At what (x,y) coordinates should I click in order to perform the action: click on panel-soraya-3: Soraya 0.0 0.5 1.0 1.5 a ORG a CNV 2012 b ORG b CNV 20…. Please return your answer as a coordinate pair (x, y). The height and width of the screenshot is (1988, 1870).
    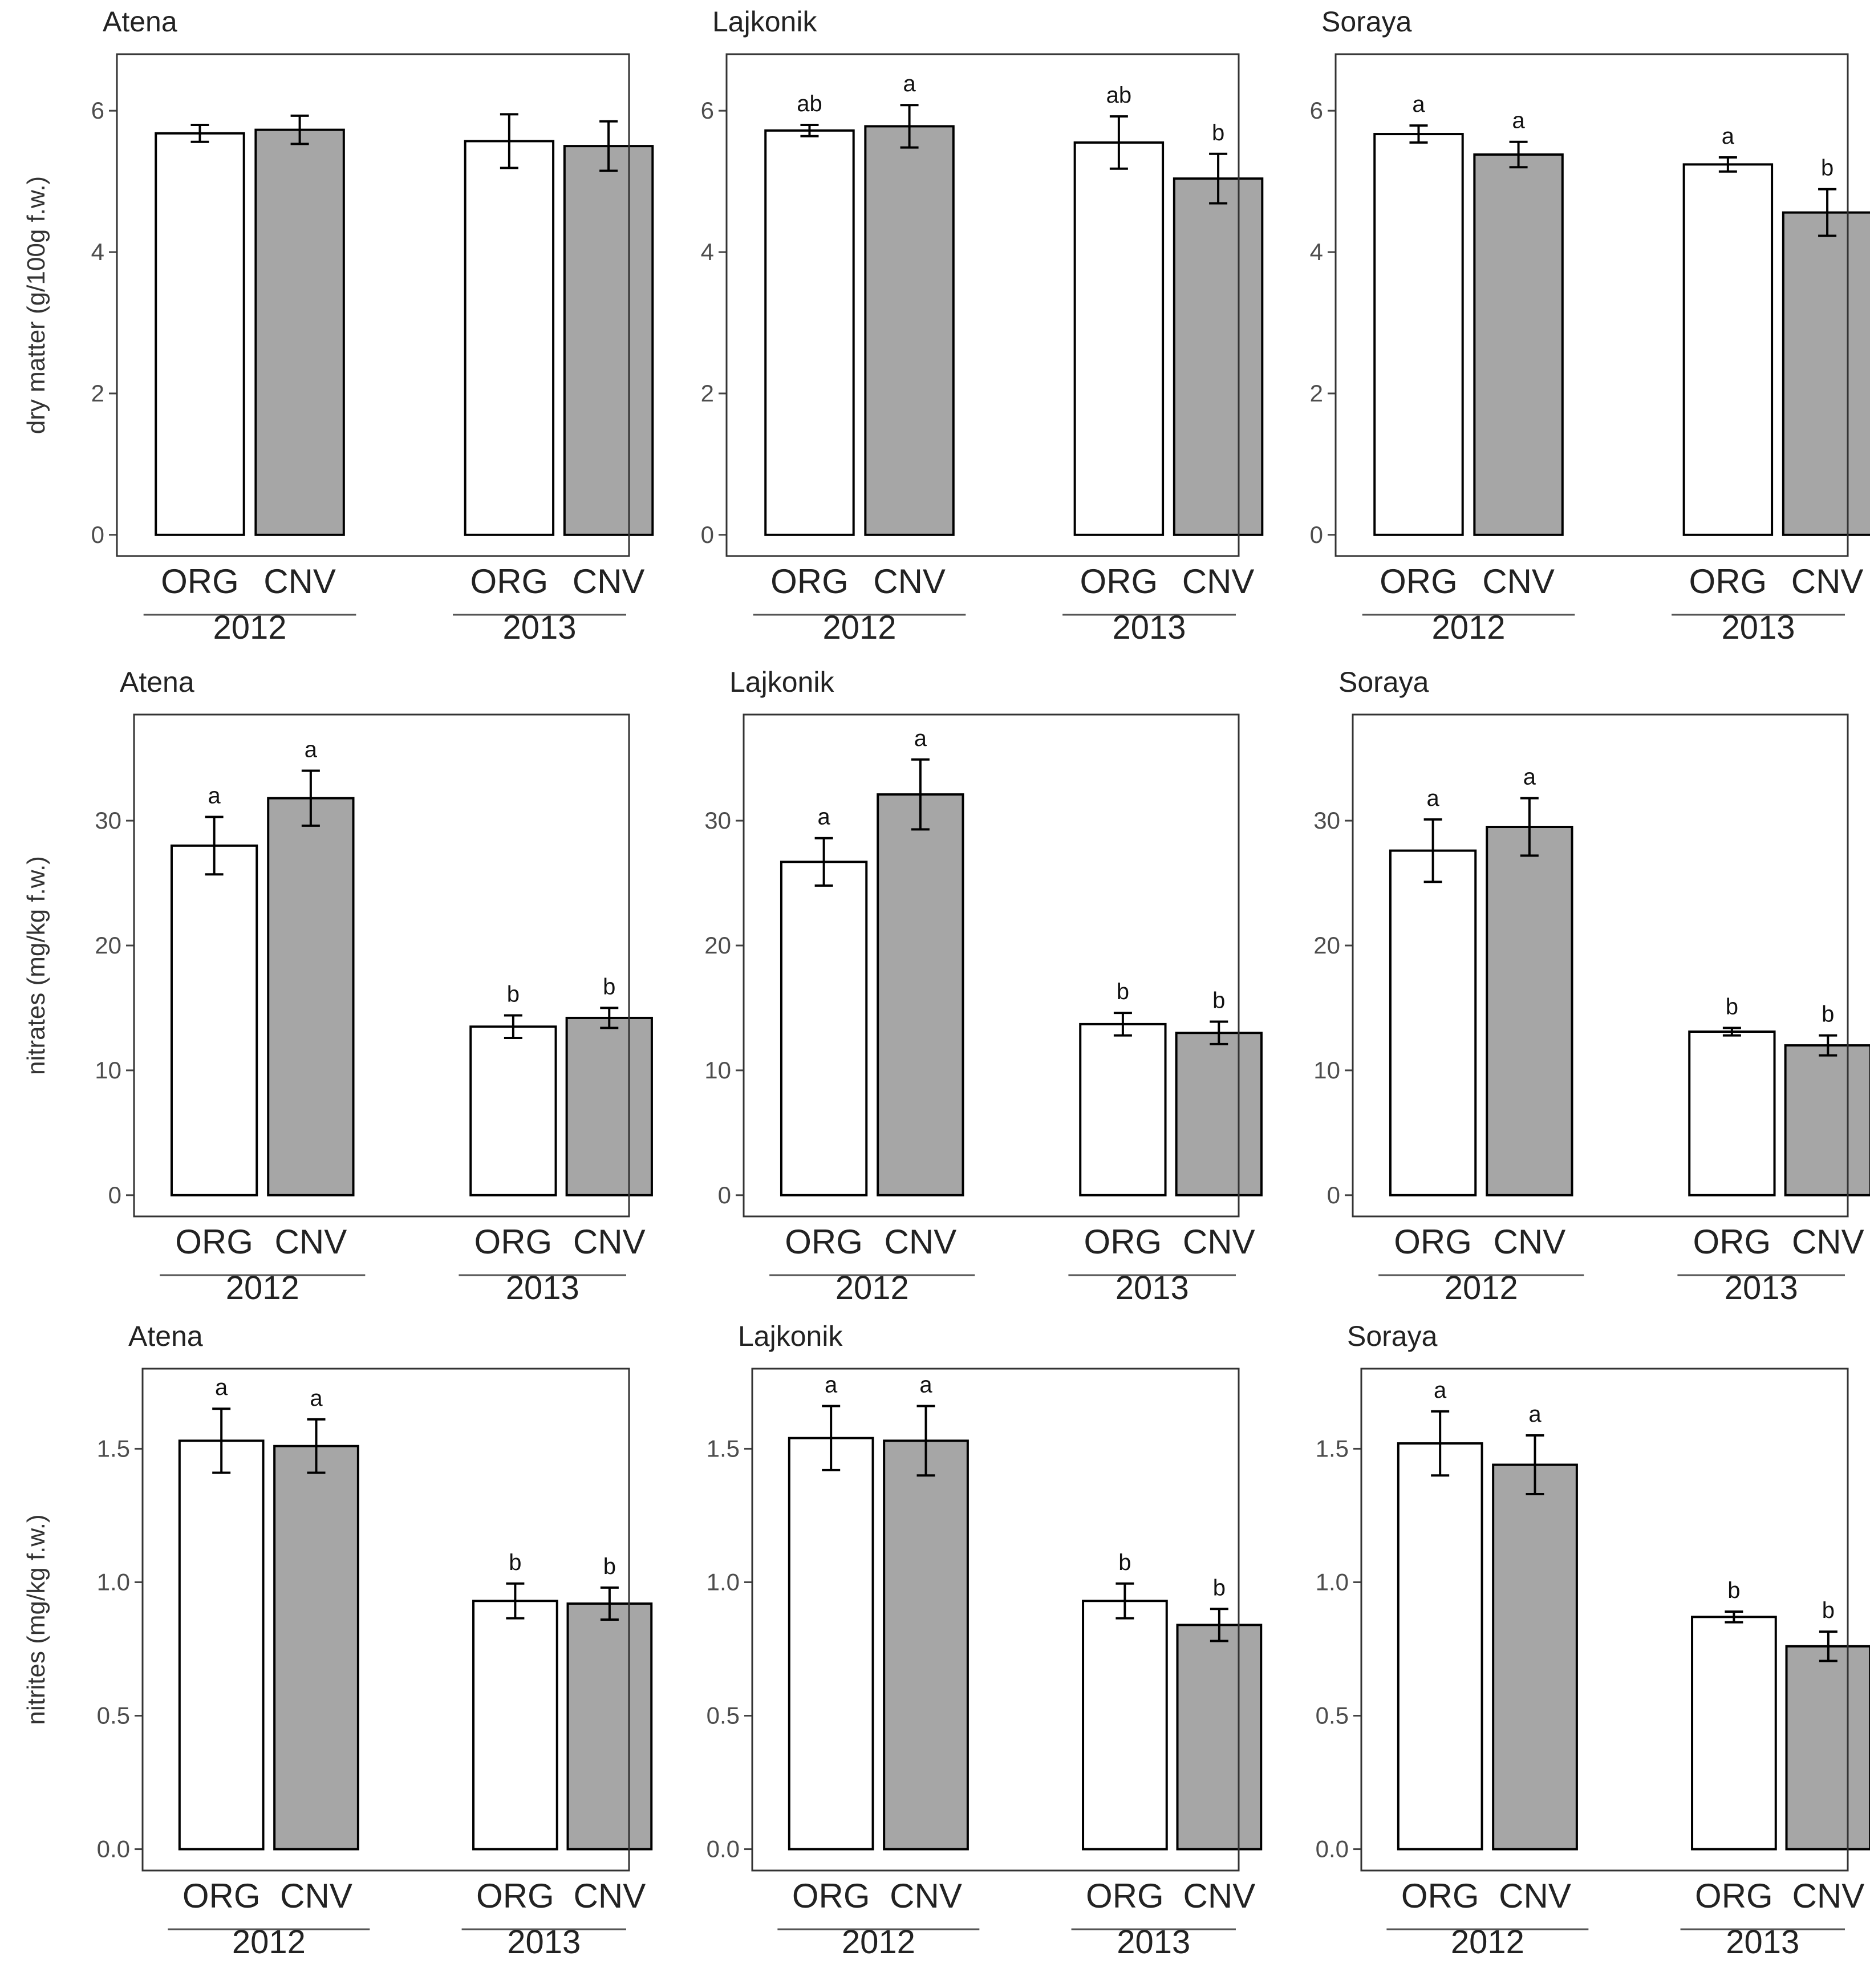
    Looking at the image, I should click on (1593, 1640).